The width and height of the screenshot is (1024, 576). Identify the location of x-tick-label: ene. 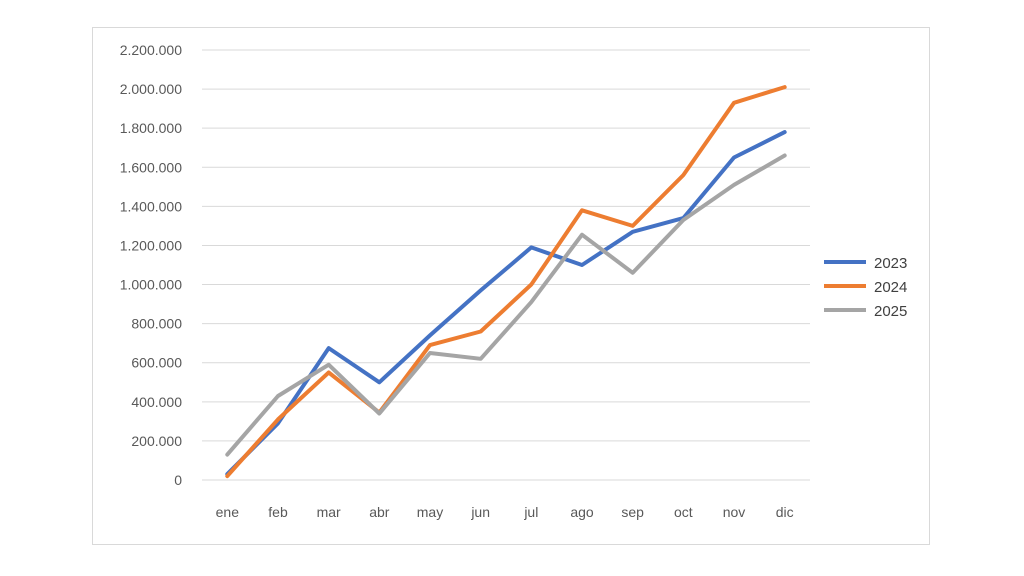
(228, 512).